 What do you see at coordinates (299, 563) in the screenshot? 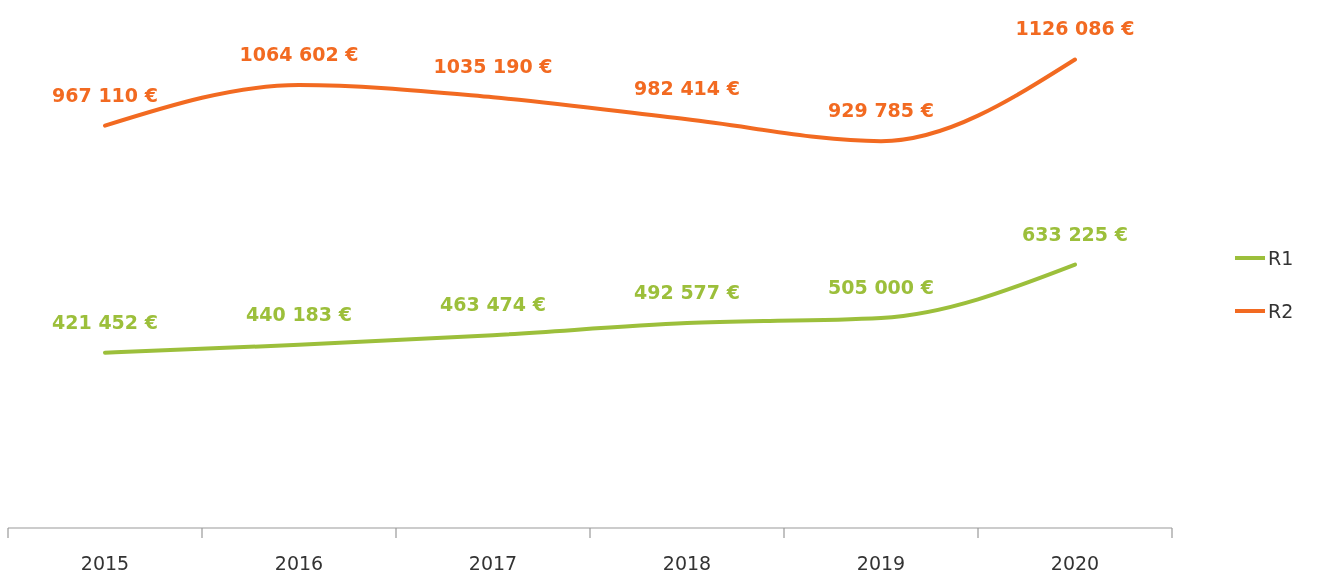
I see `x-tick-label: 2016` at bounding box center [299, 563].